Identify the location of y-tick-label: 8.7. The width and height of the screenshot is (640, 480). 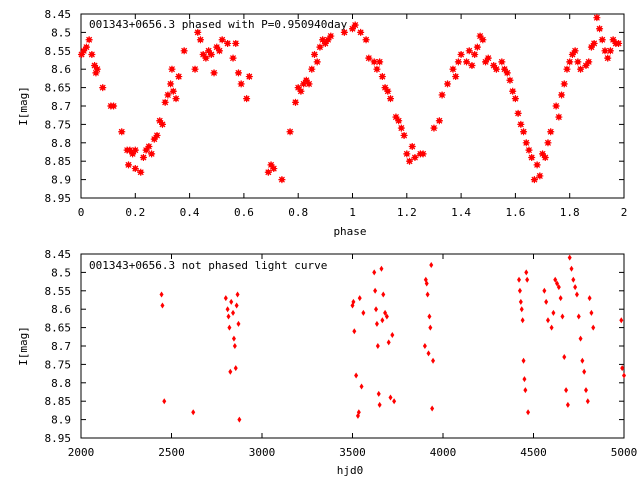
(61, 106).